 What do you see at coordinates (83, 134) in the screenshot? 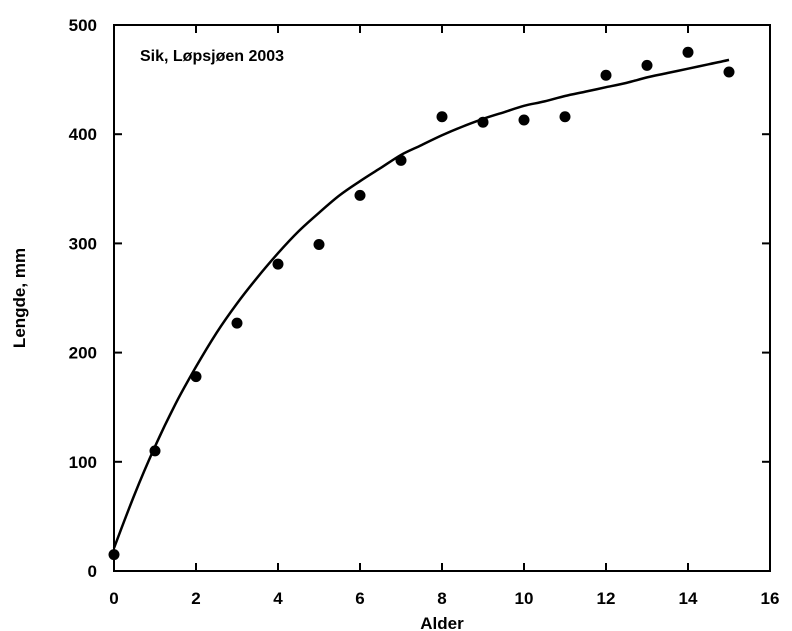
I see `y-tick-label: 400` at bounding box center [83, 134].